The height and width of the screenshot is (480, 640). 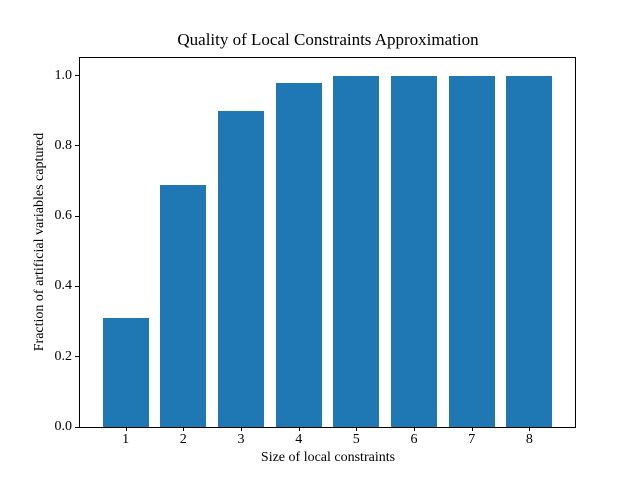 I want to click on x-tick-label: 4, so click(x=299, y=439).